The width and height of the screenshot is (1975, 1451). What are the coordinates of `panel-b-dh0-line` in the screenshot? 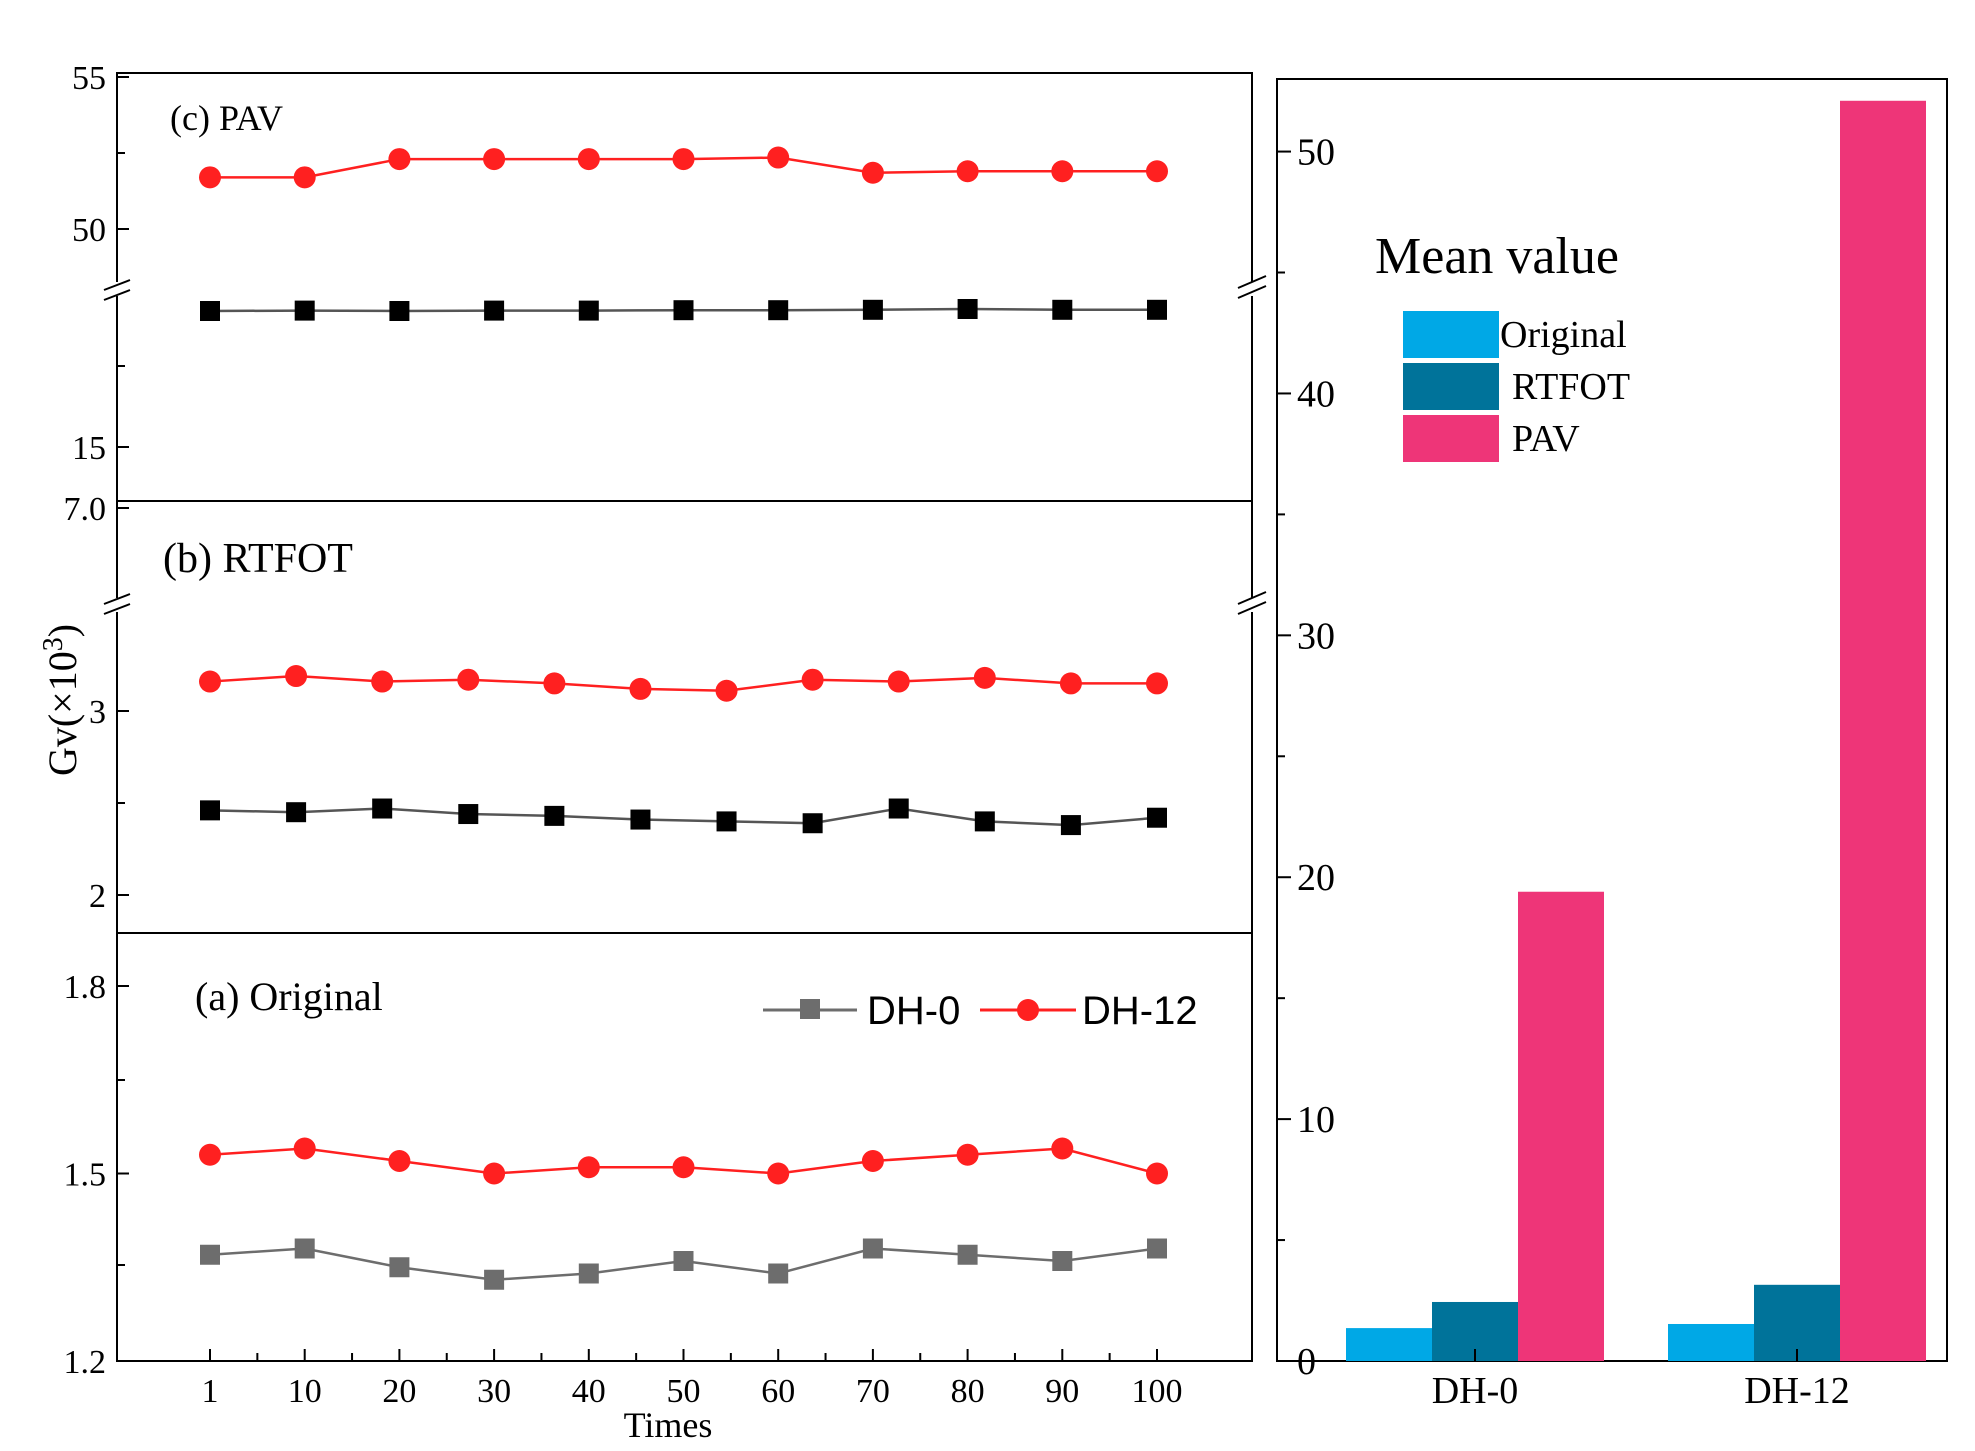 It's located at (683, 817).